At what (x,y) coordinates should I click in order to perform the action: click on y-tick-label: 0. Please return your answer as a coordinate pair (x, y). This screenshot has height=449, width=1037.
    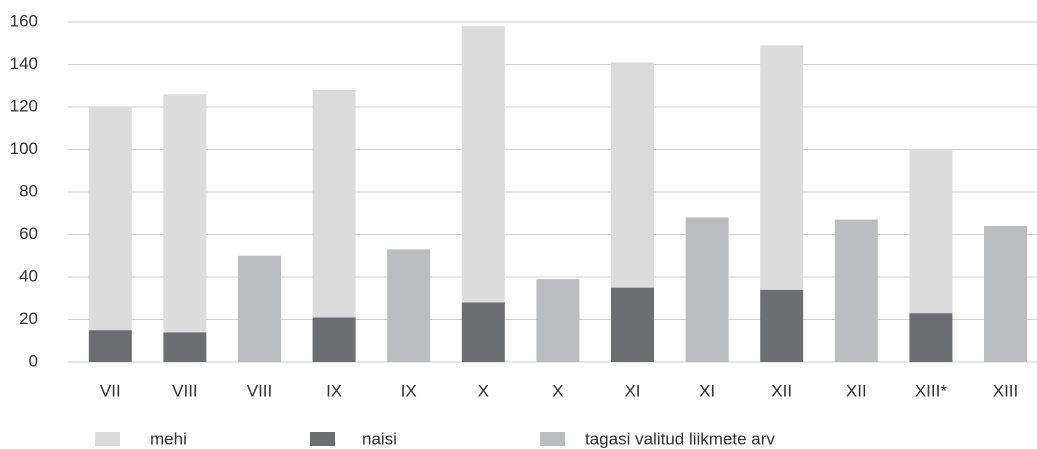
    Looking at the image, I should click on (33, 360).